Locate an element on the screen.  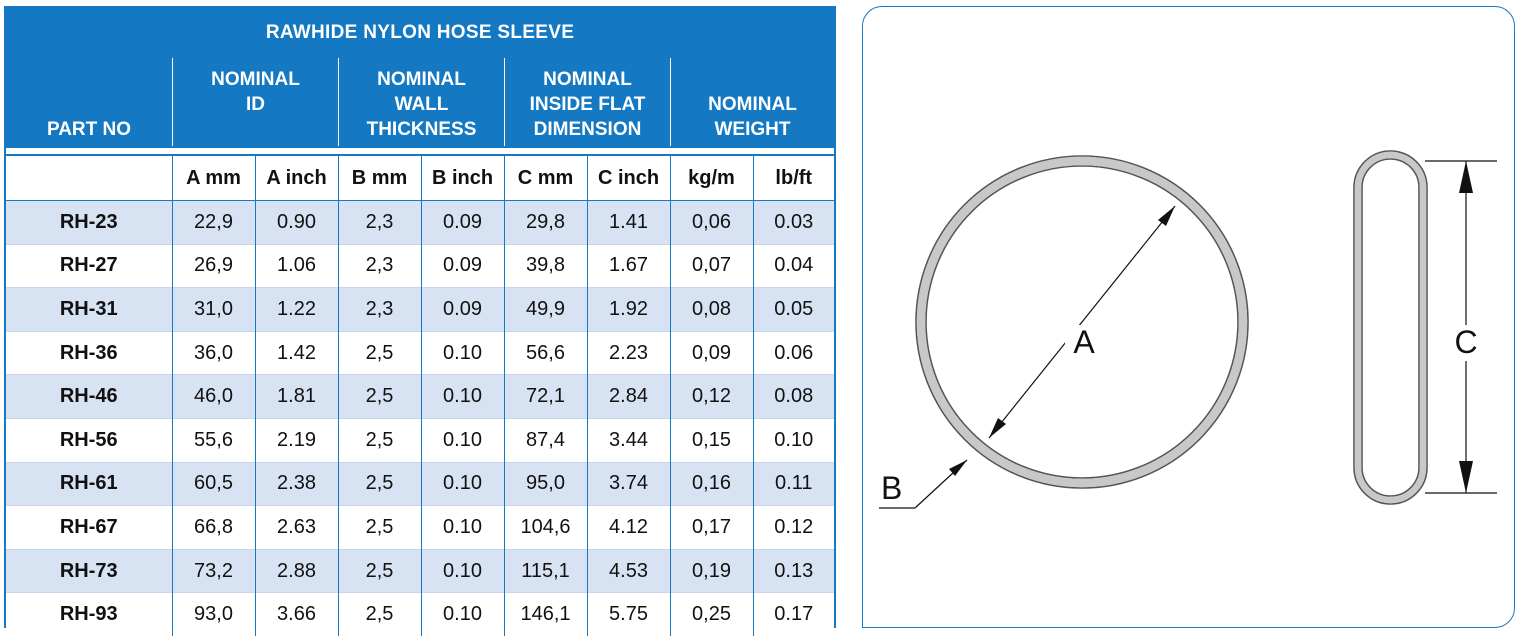
value-cell: 36,0 is located at coordinates (213, 352).